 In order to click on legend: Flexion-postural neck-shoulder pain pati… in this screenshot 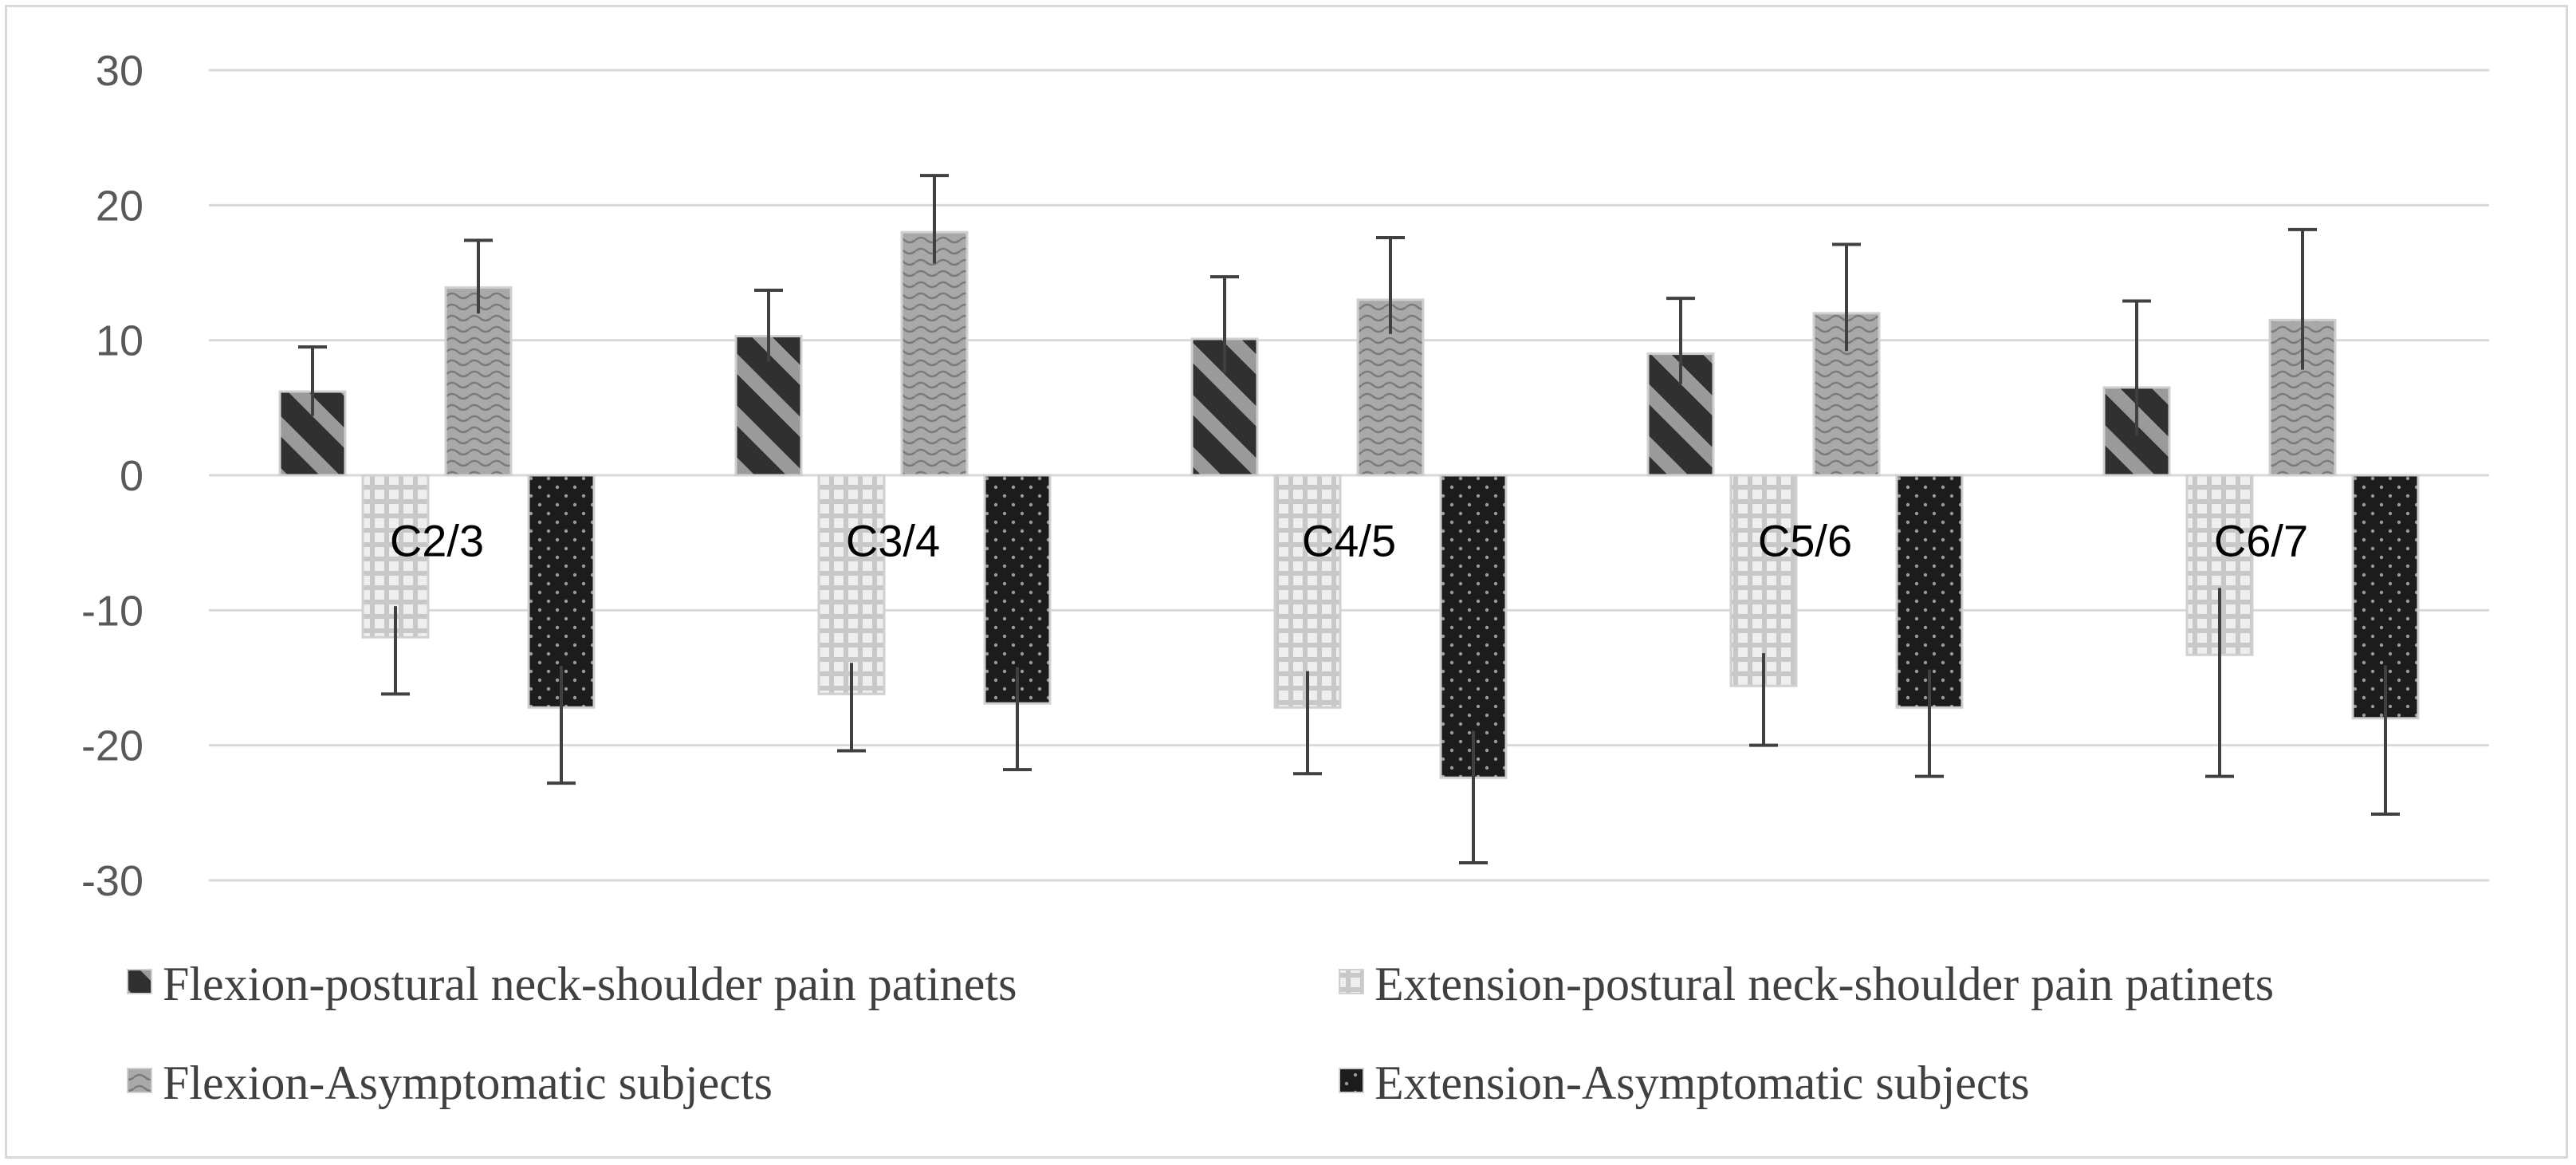, I will do `click(1201, 1034)`.